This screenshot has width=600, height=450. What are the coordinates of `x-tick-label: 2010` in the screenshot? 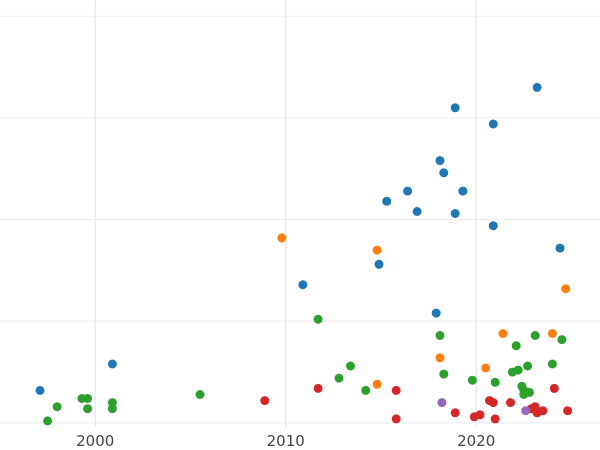 It's located at (286, 441).